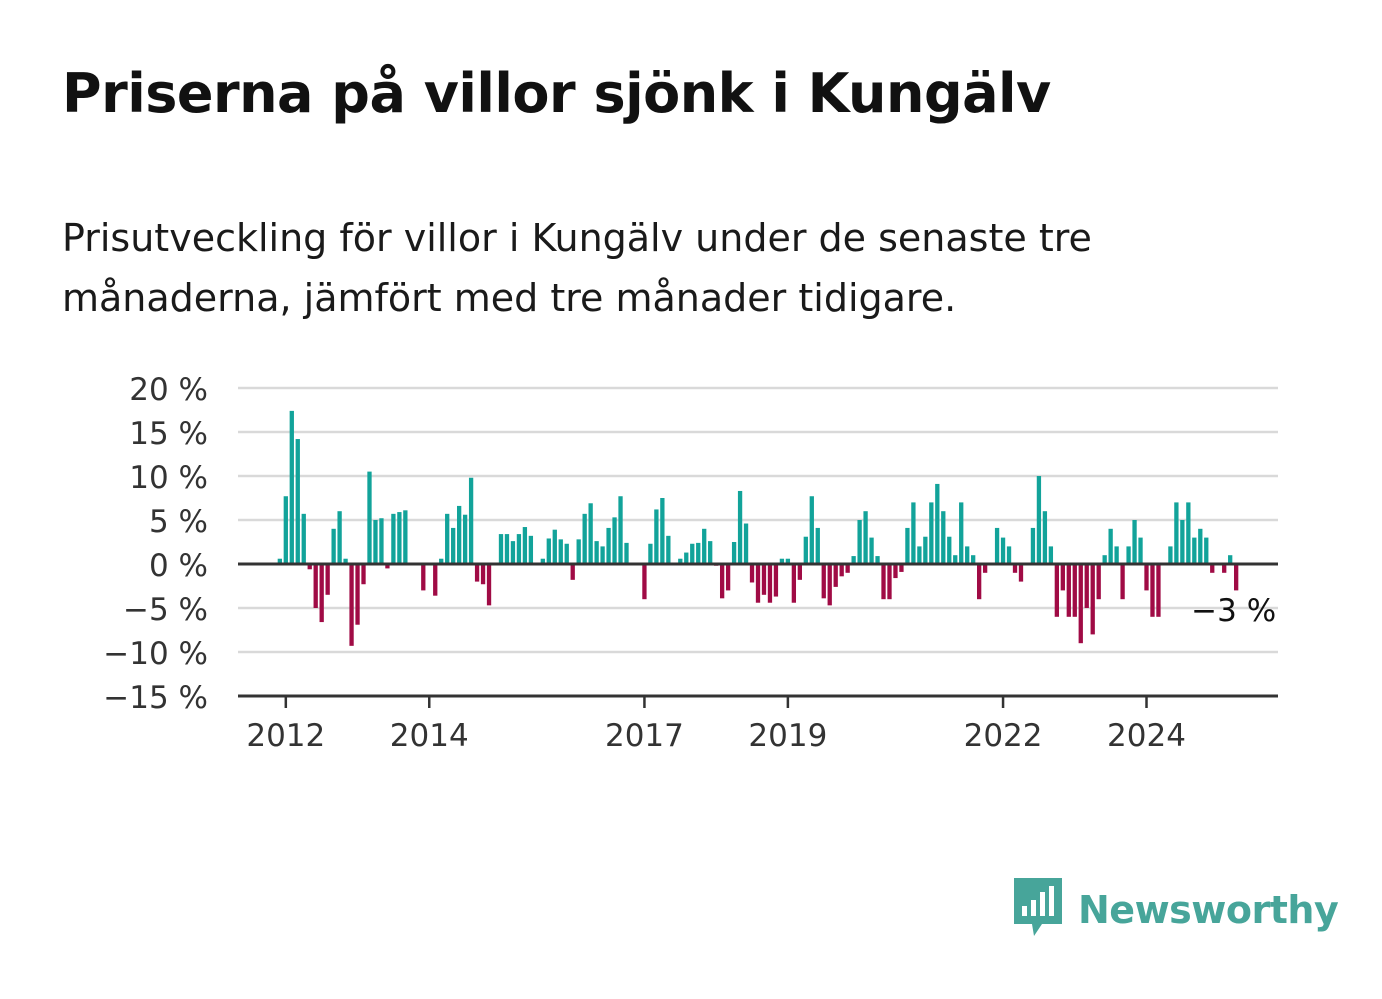 This screenshot has width=1382, height=999. Describe the element at coordinates (285, 736) in the screenshot. I see `x-tick-label: 2012` at that location.